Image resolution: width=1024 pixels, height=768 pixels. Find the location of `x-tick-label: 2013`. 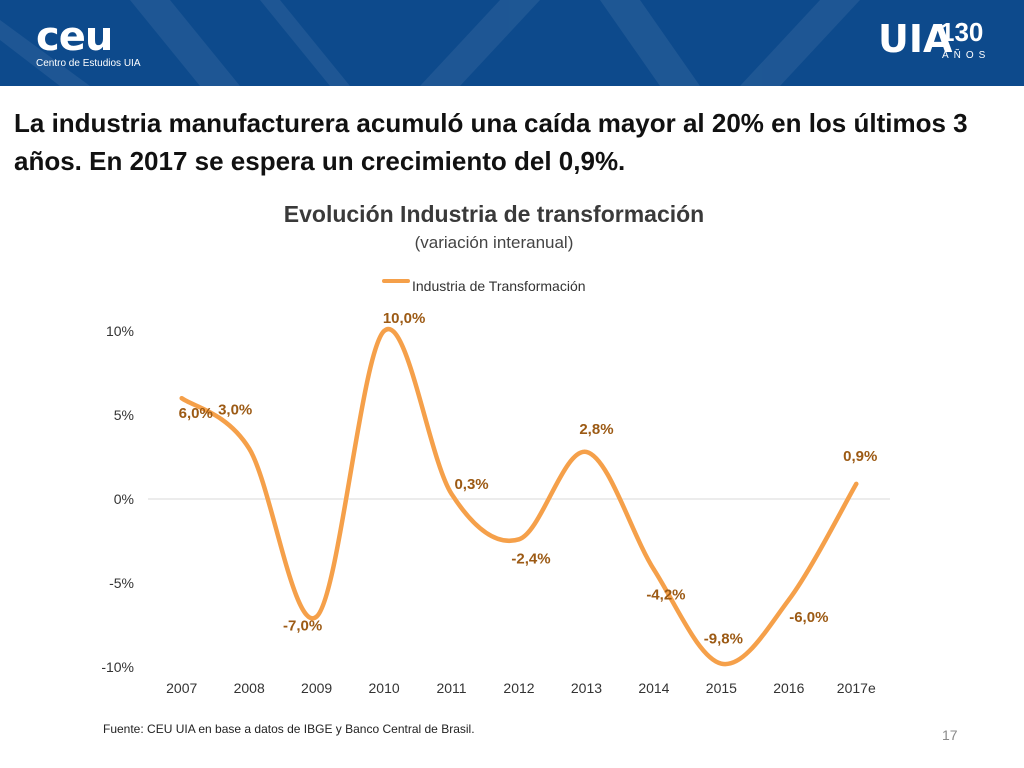

x-tick-label: 2013 is located at coordinates (586, 688).